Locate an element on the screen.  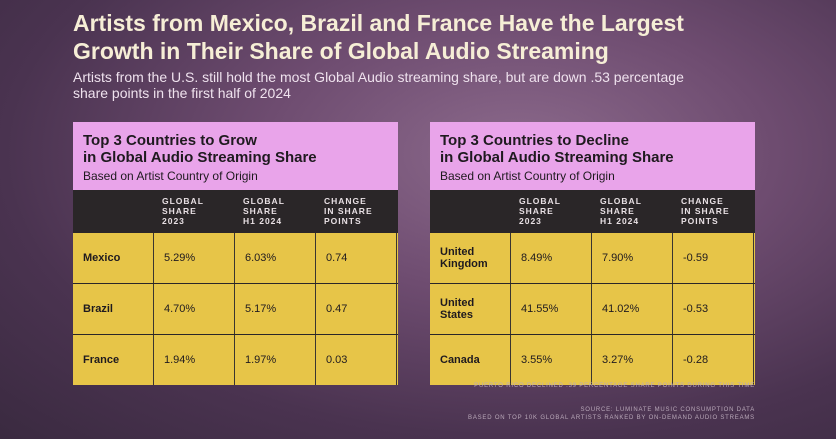
table-cell: 8.49% is located at coordinates (551, 258).